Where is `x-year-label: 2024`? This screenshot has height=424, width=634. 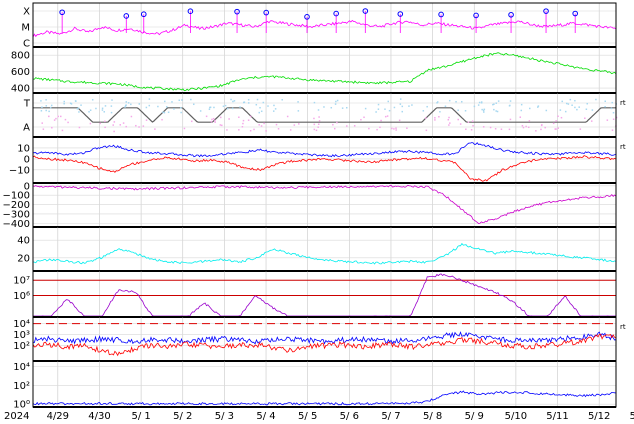 x-year-label: 2024 is located at coordinates (16, 416).